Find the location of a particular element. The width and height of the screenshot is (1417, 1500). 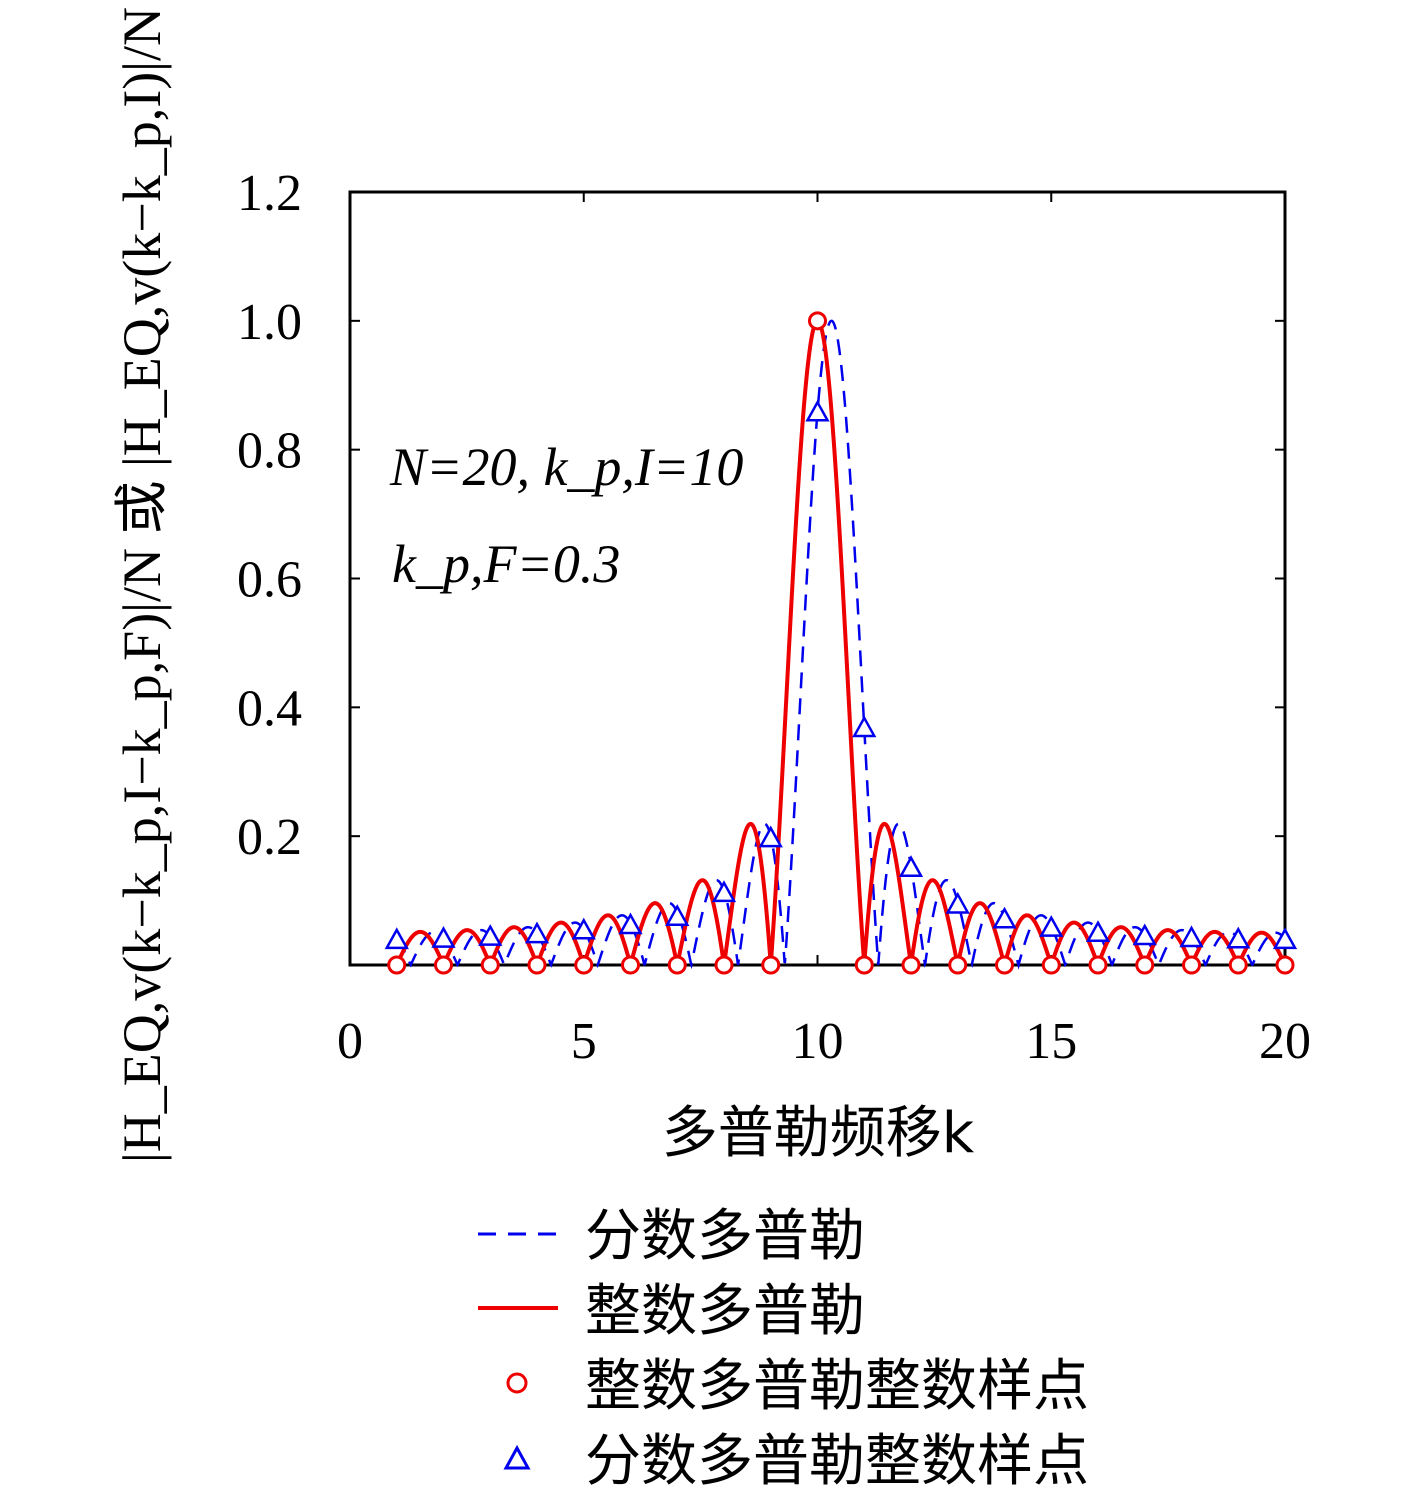

x-tick-label: 15 is located at coordinates (1051, 1041).